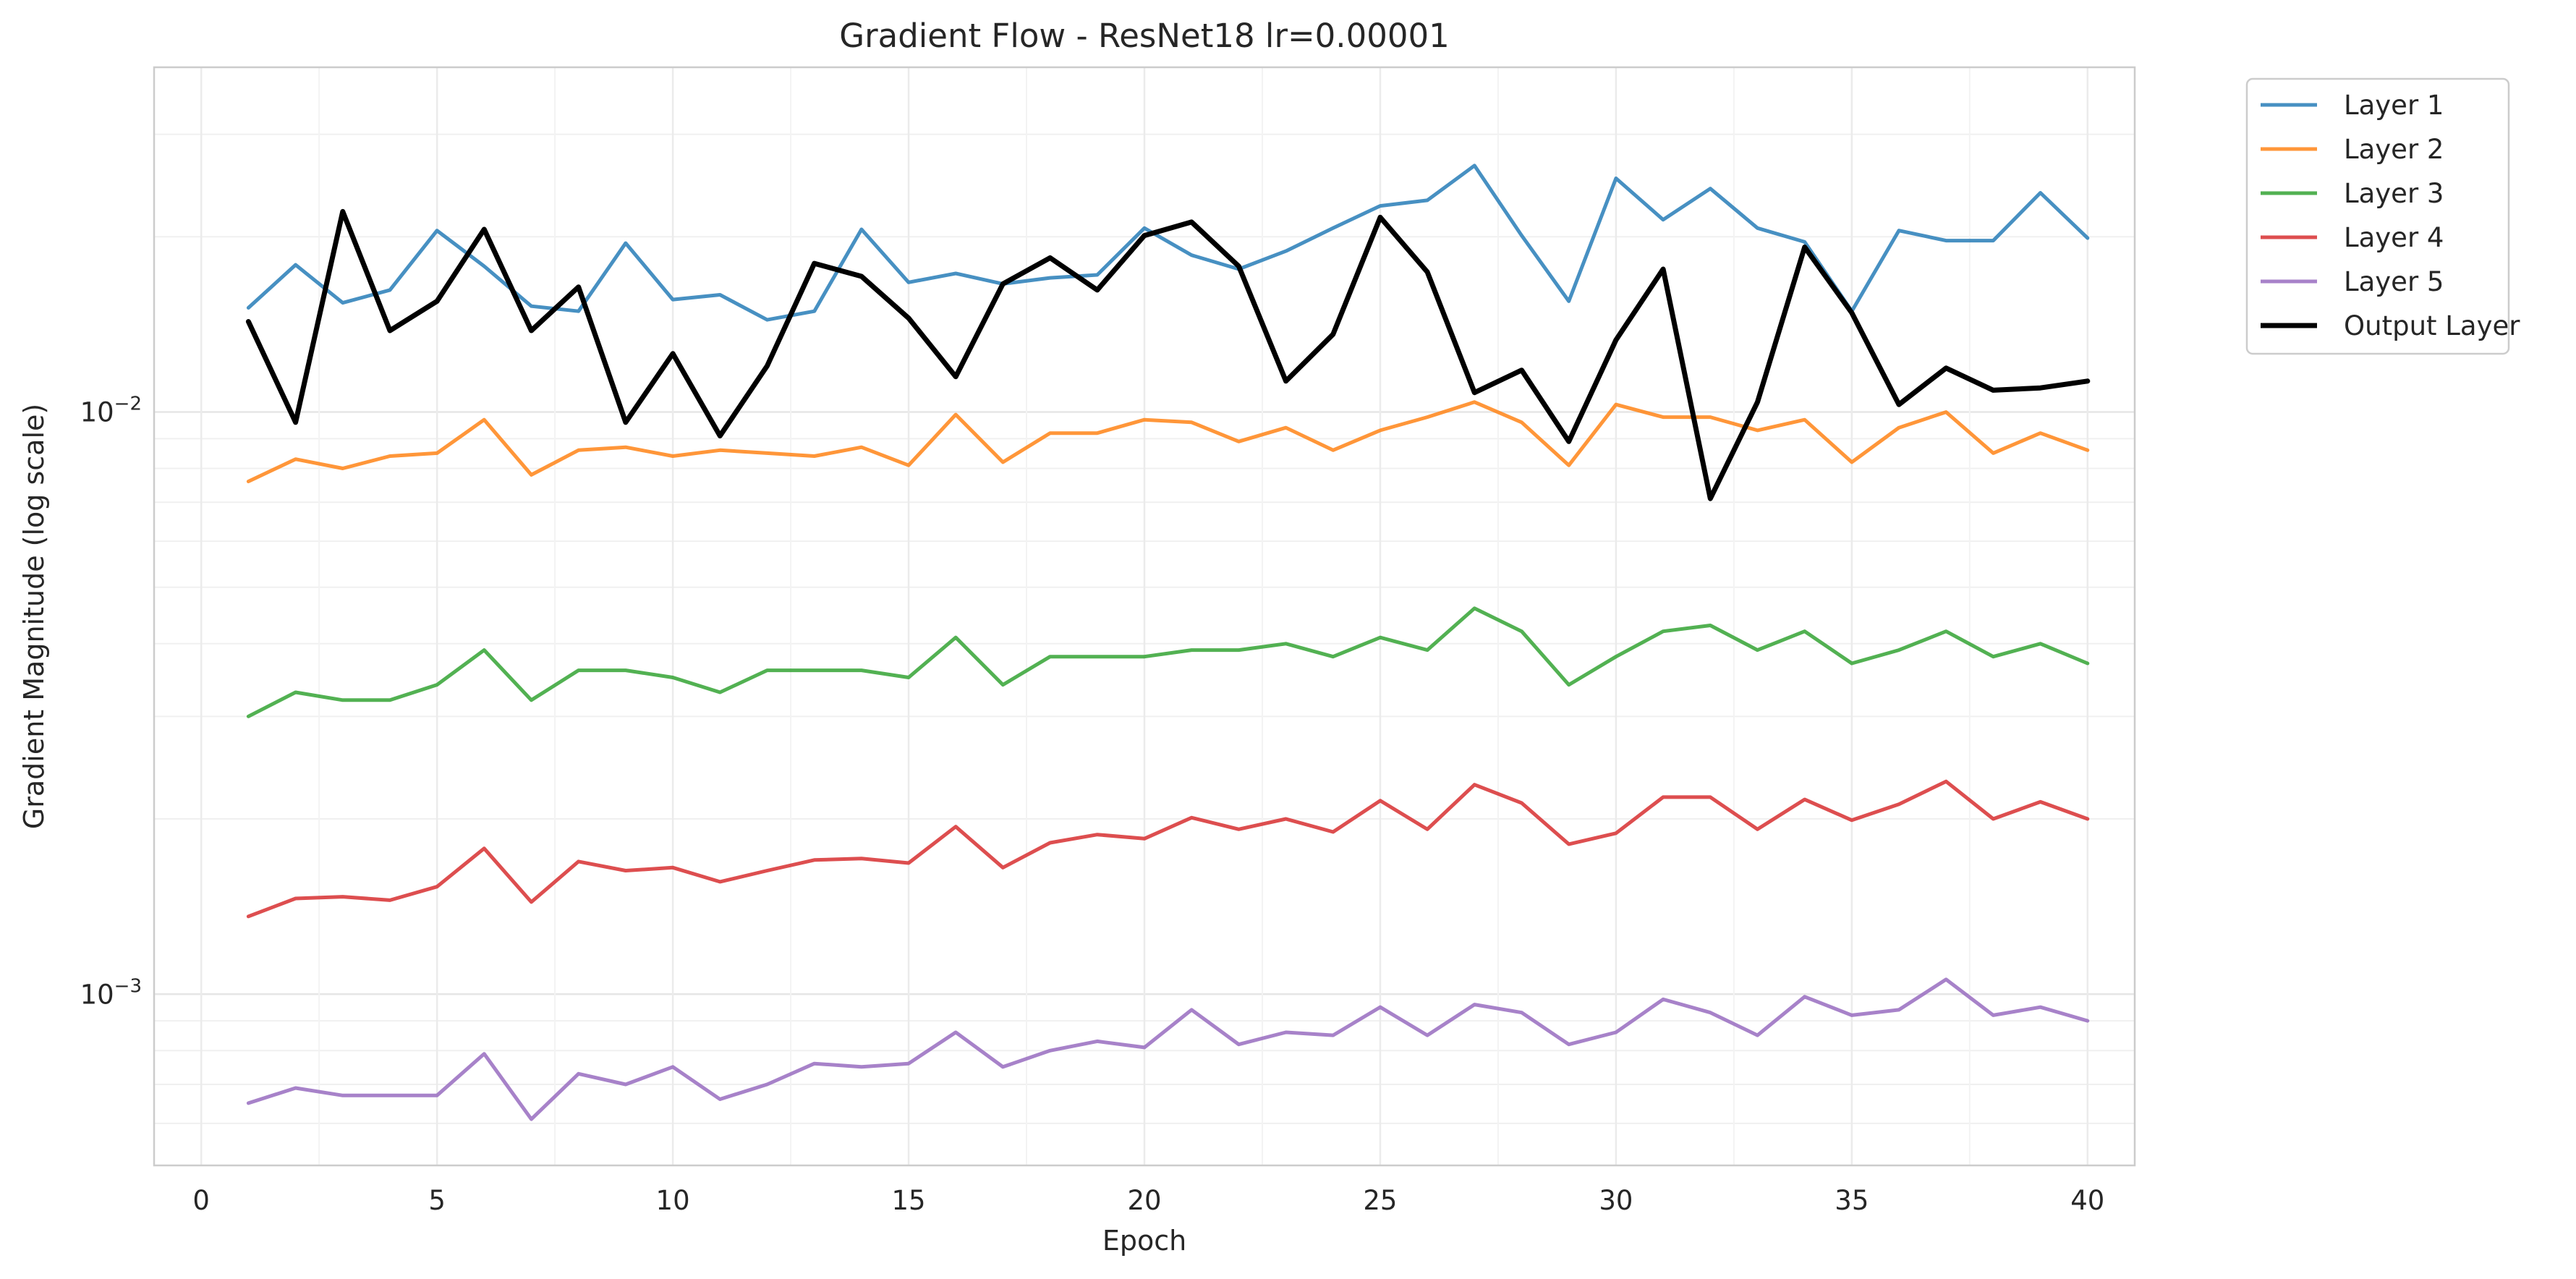 This screenshot has height=1279, width=2576. Describe the element at coordinates (909, 1200) in the screenshot. I see `x-tick-label: 15` at that location.